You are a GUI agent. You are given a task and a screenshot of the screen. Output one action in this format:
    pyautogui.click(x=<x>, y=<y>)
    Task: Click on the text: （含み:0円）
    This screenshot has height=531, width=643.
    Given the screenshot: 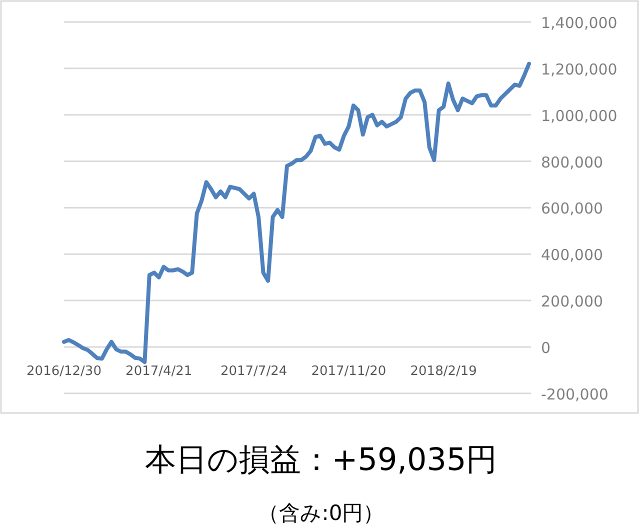 What is the action you would take?
    pyautogui.click(x=321, y=513)
    